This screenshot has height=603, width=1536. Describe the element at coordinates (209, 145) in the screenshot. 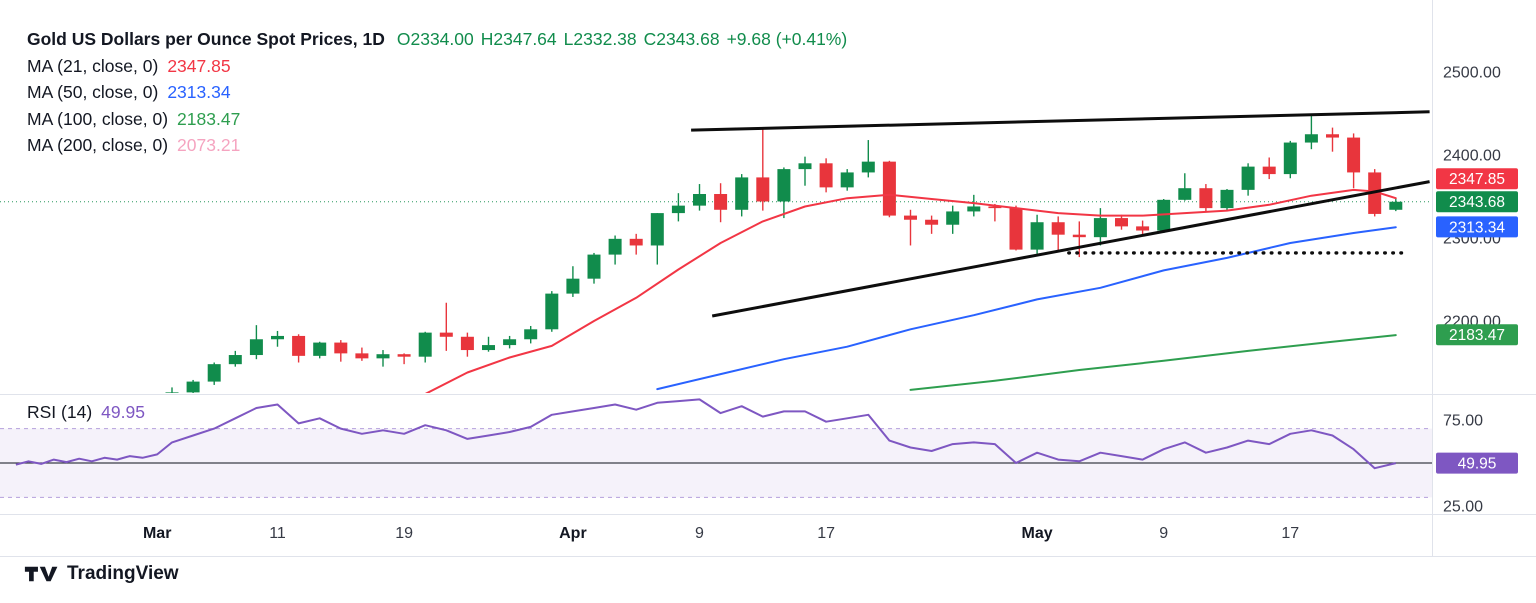

I see `ma-200-value: 2073.21` at that location.